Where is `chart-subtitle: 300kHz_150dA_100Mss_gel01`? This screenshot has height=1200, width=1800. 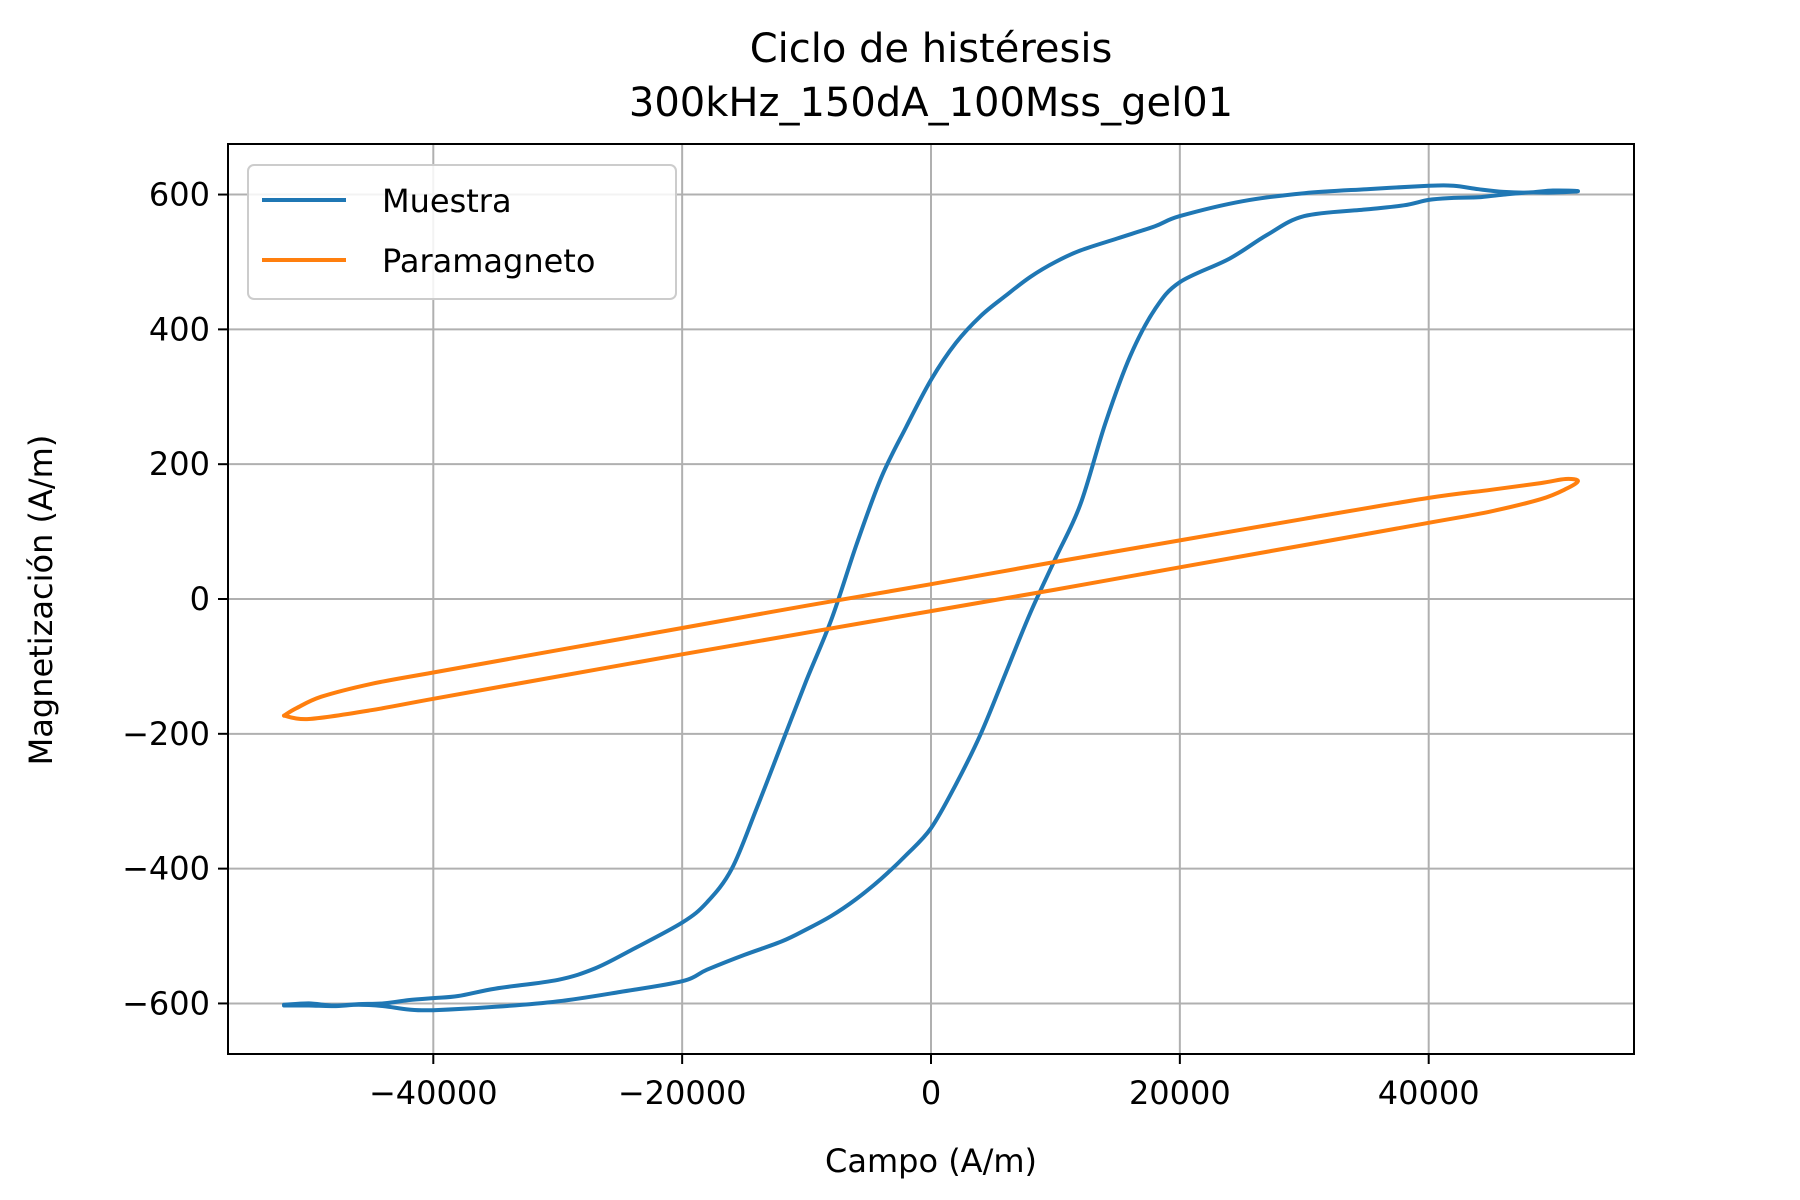 chart-subtitle: 300kHz_150dA_100Mss_gel01 is located at coordinates (931, 103).